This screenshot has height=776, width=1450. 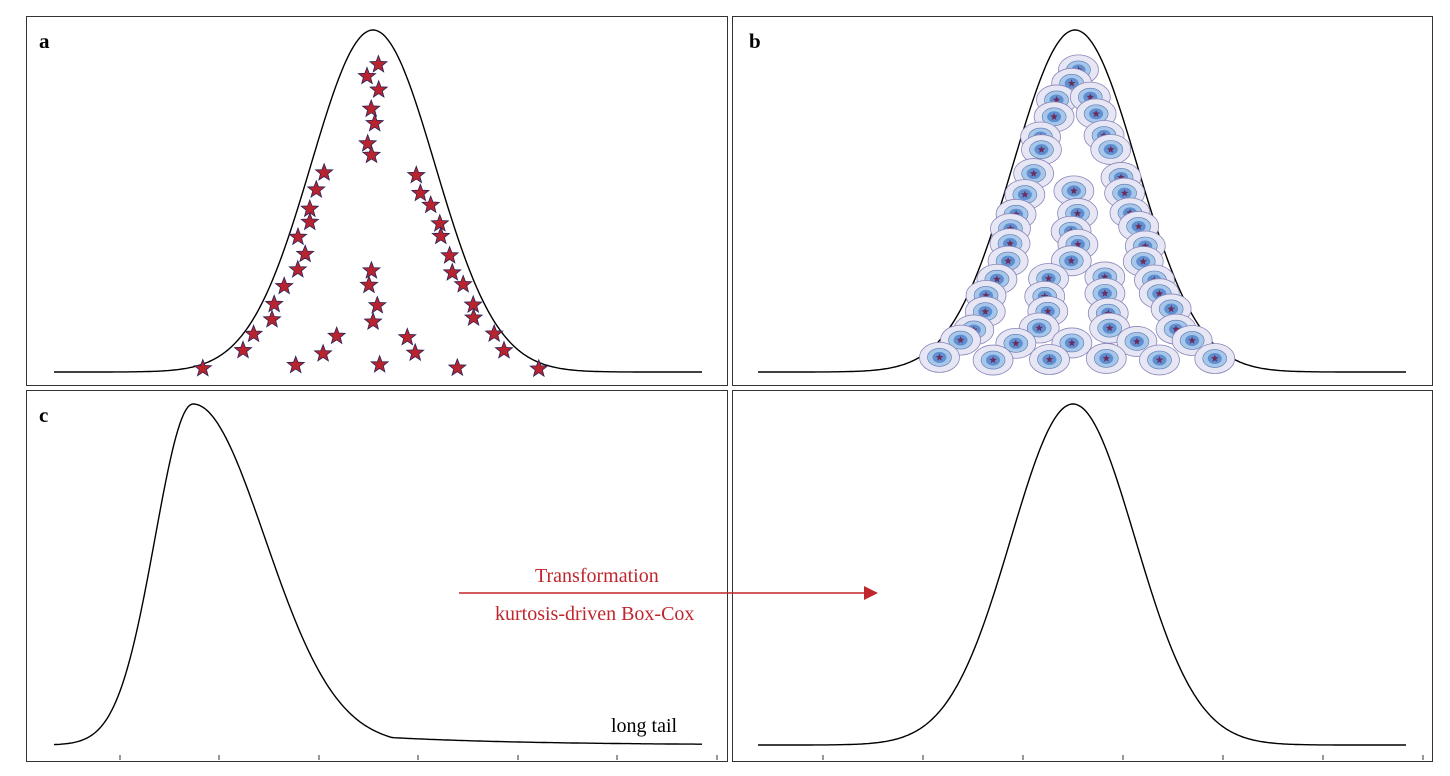 What do you see at coordinates (595, 614) in the screenshot?
I see `box-cox-label: kurtosis-driven Box-Cox` at bounding box center [595, 614].